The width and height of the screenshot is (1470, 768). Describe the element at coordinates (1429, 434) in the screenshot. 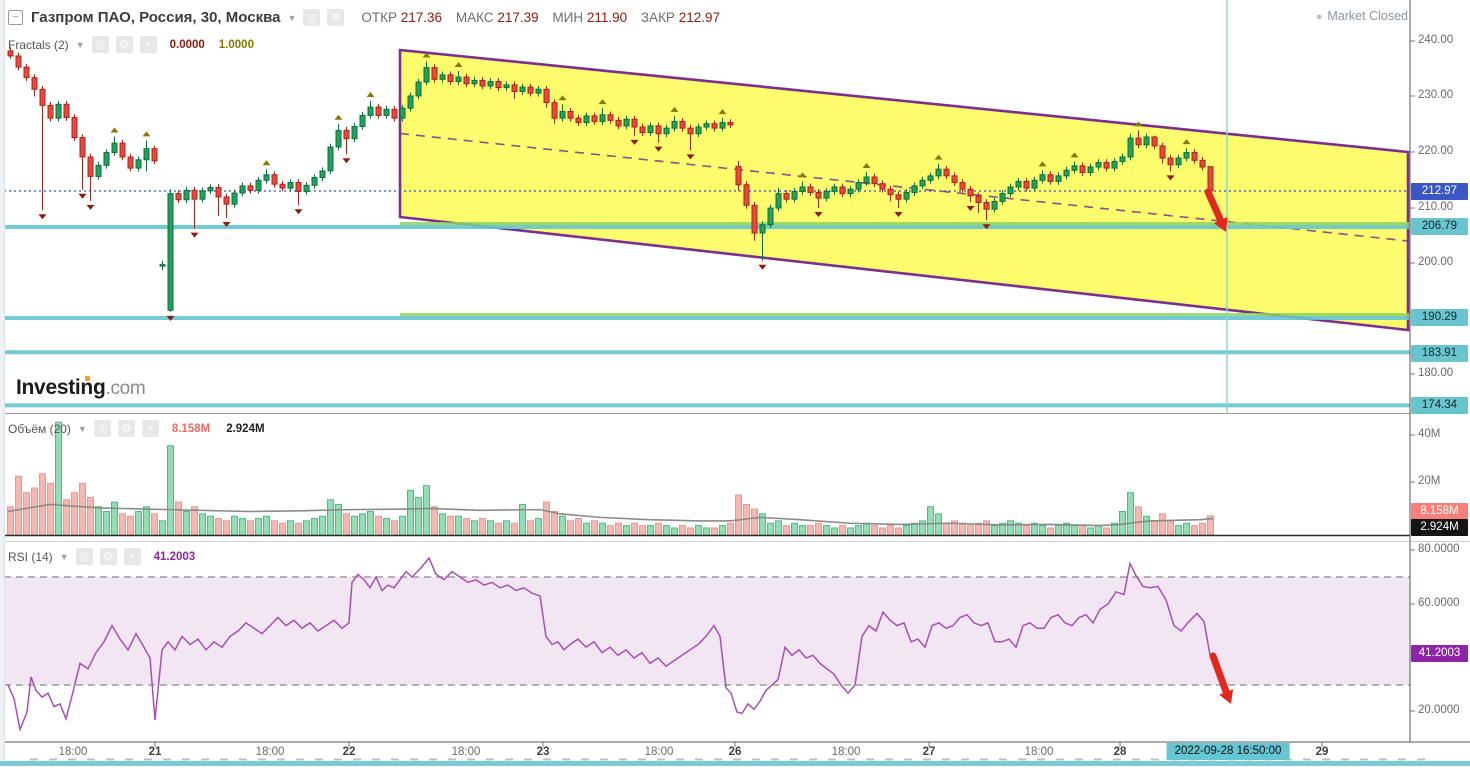

I see `volume-axis-label: 40M` at that location.